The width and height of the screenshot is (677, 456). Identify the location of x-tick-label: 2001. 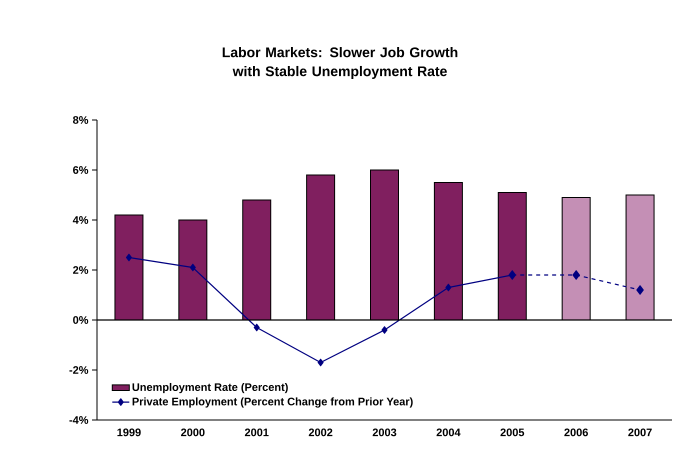
(256, 432).